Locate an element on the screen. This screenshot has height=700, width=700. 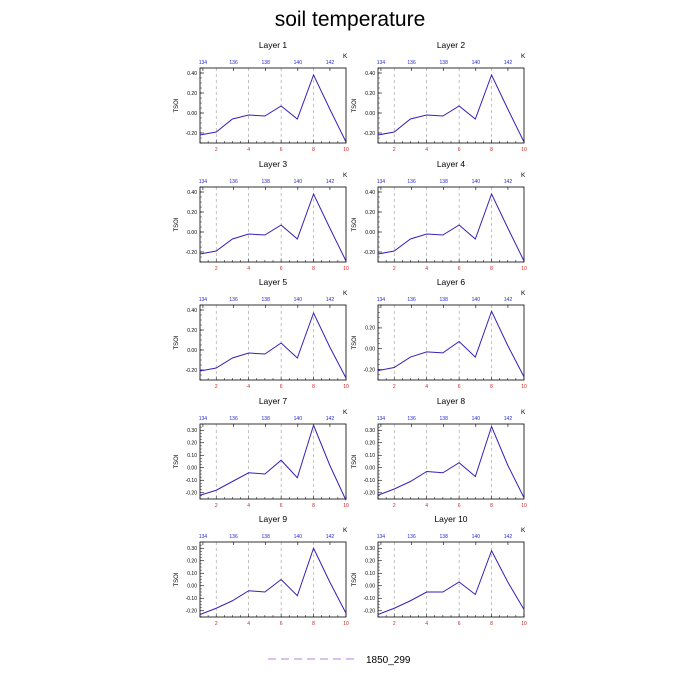
y-tick-label: 0.10 is located at coordinates (192, 574).